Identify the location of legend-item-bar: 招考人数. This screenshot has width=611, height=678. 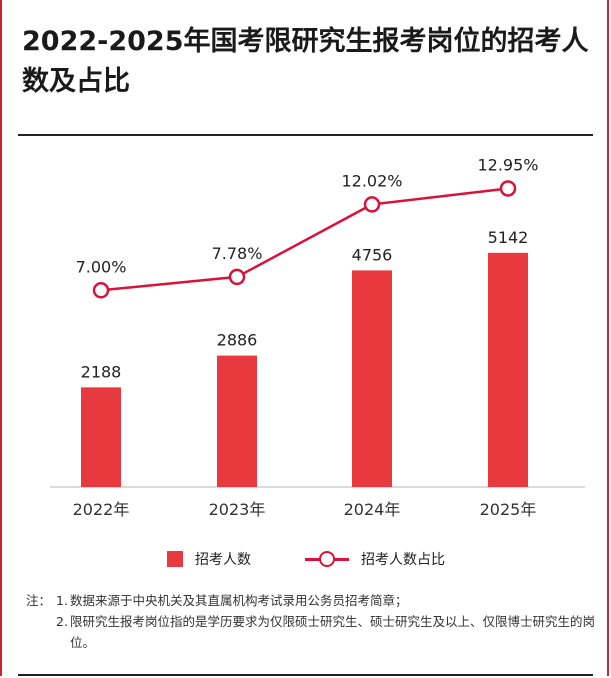
(209, 559).